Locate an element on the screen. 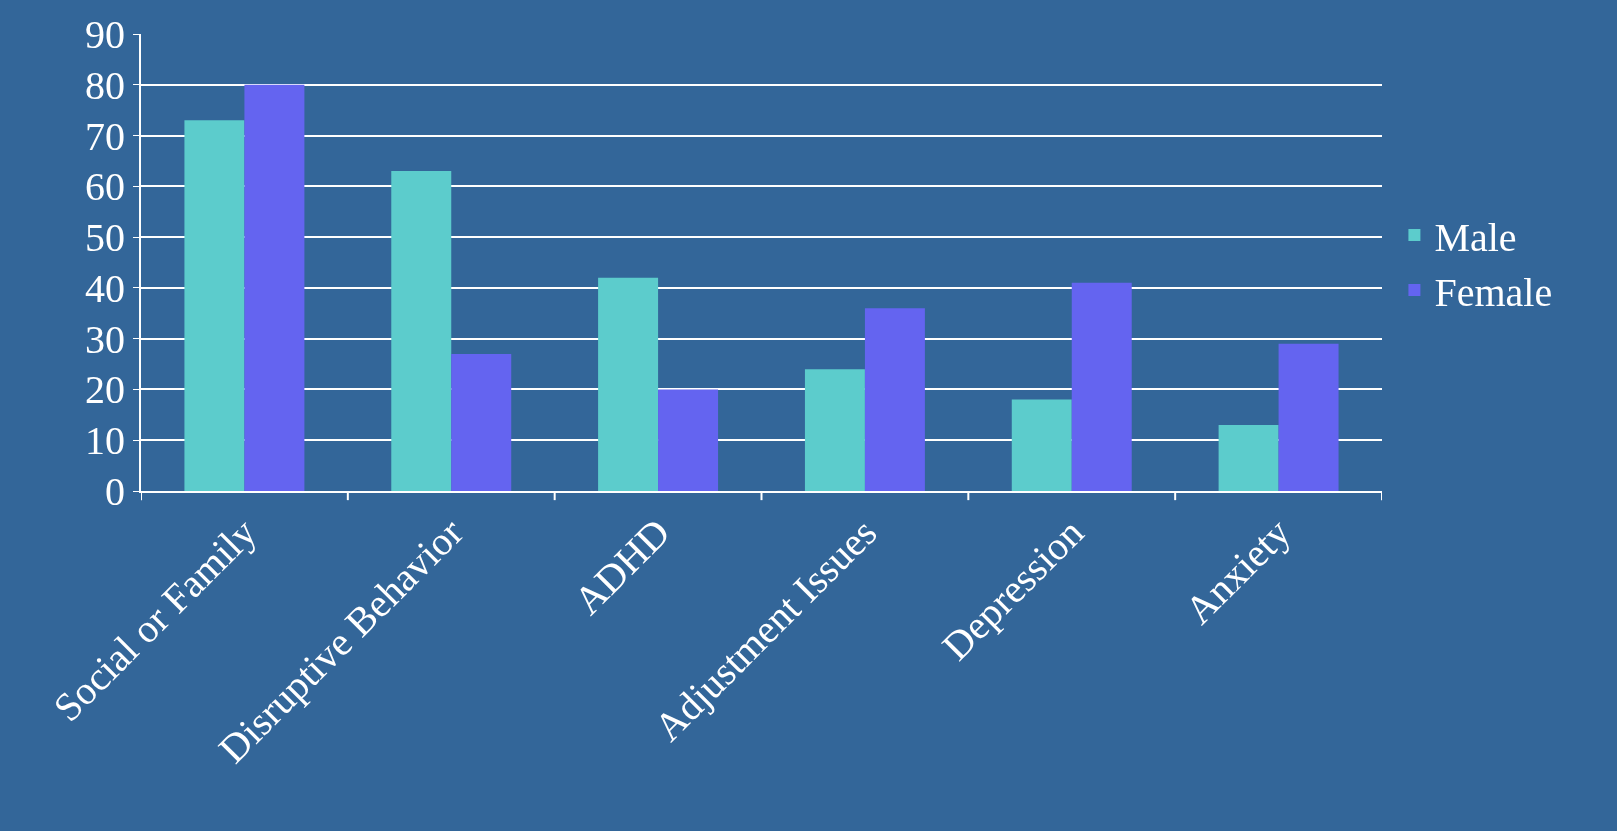 The image size is (1617, 831). y-tick-label: 50 is located at coordinates (105, 238).